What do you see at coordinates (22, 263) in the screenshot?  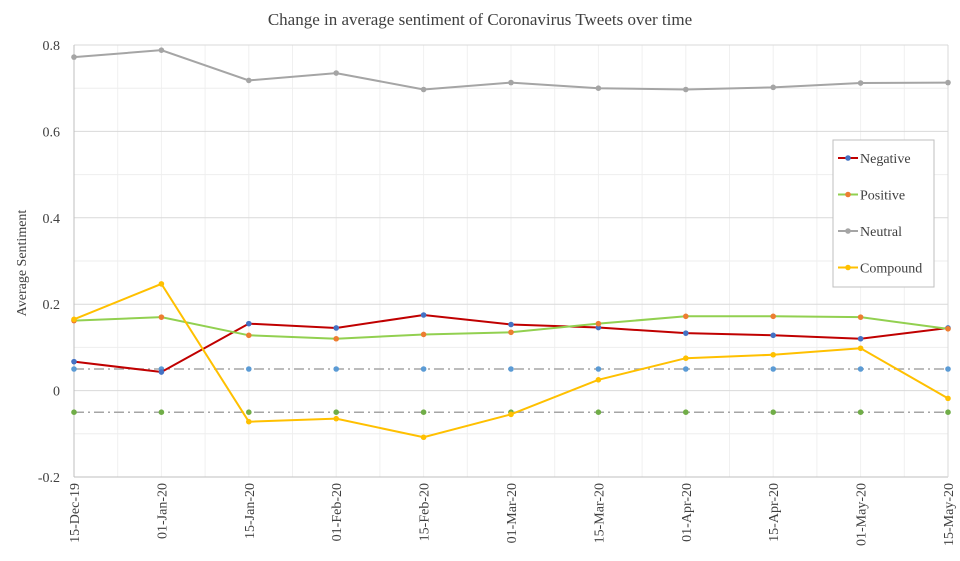 I see `y-axis-label: Average Sentiment` at bounding box center [22, 263].